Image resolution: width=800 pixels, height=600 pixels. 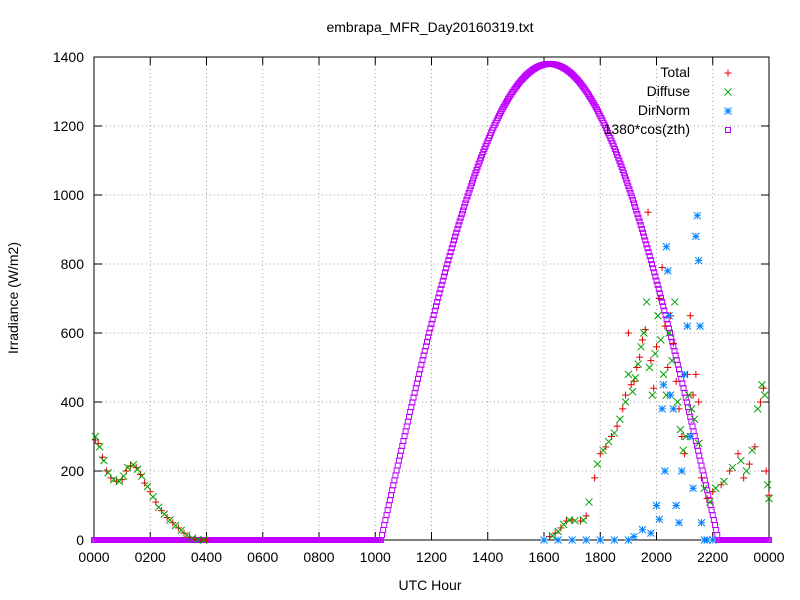 I want to click on legend-marker-glyph, so click(x=728, y=92).